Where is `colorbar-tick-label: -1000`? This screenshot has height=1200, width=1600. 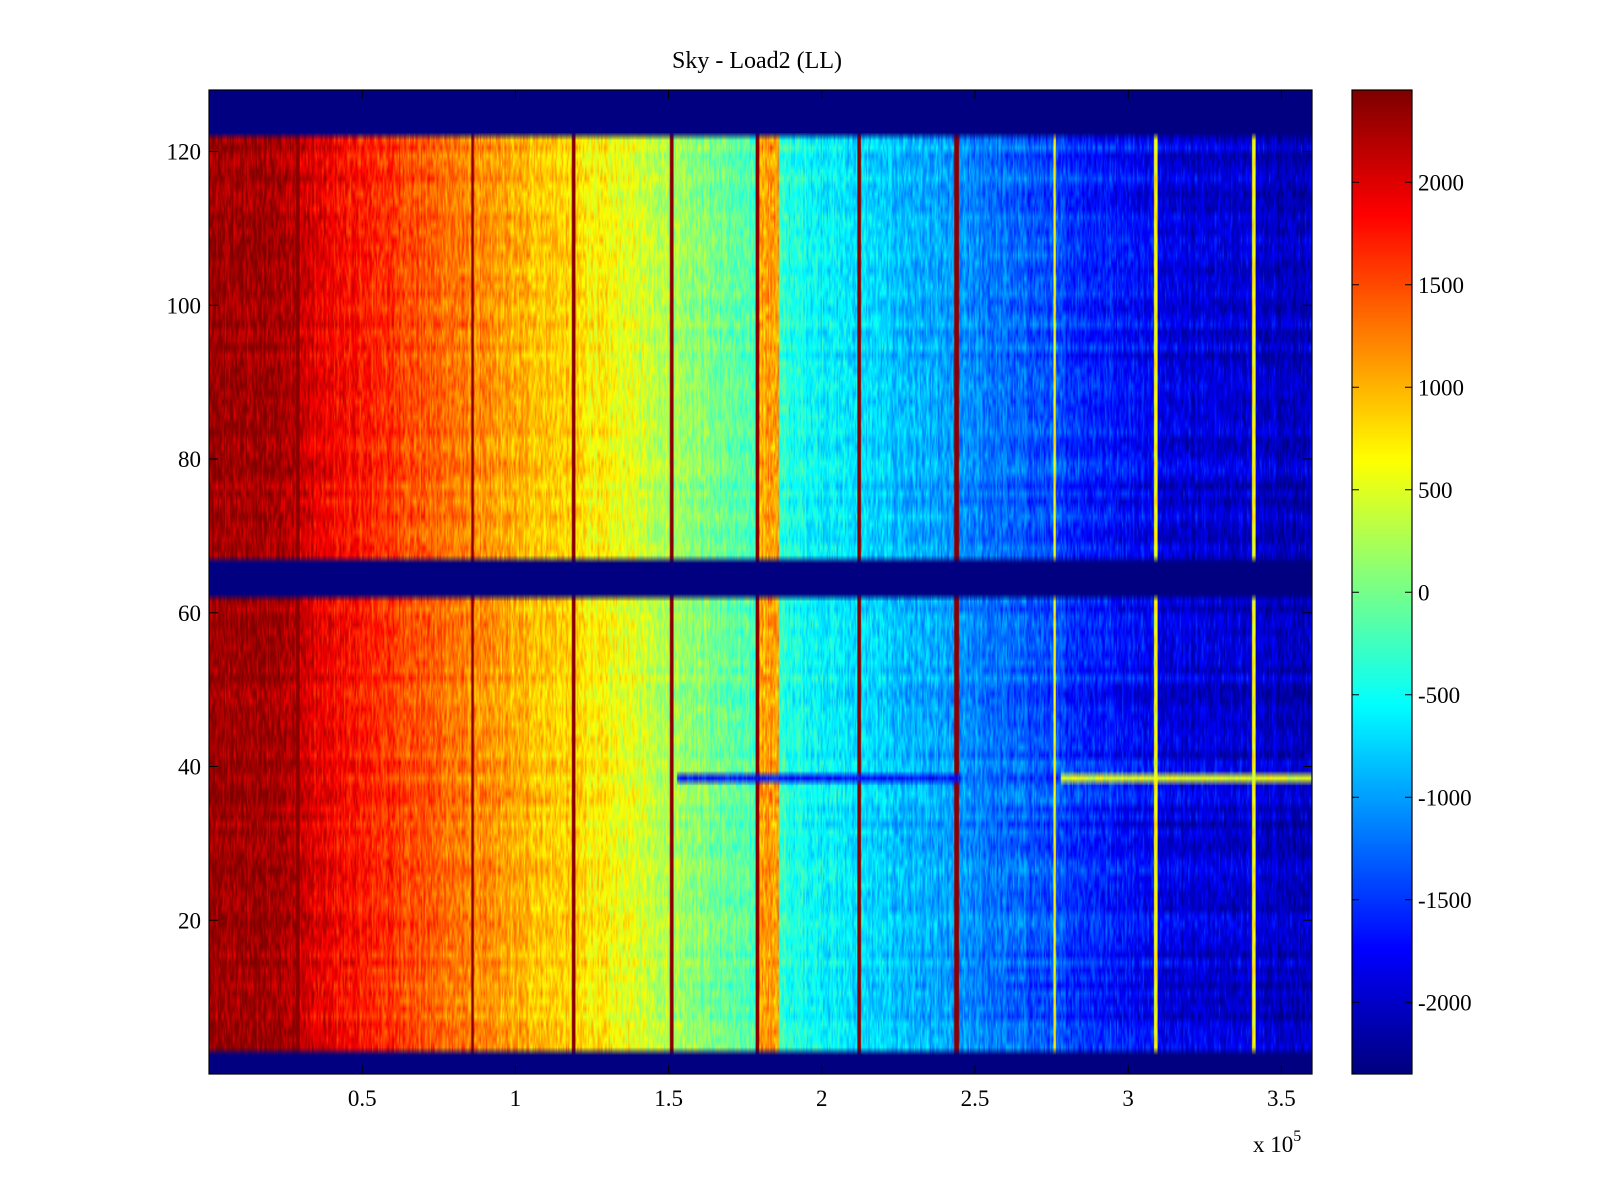 colorbar-tick-label: -1000 is located at coordinates (1445, 797).